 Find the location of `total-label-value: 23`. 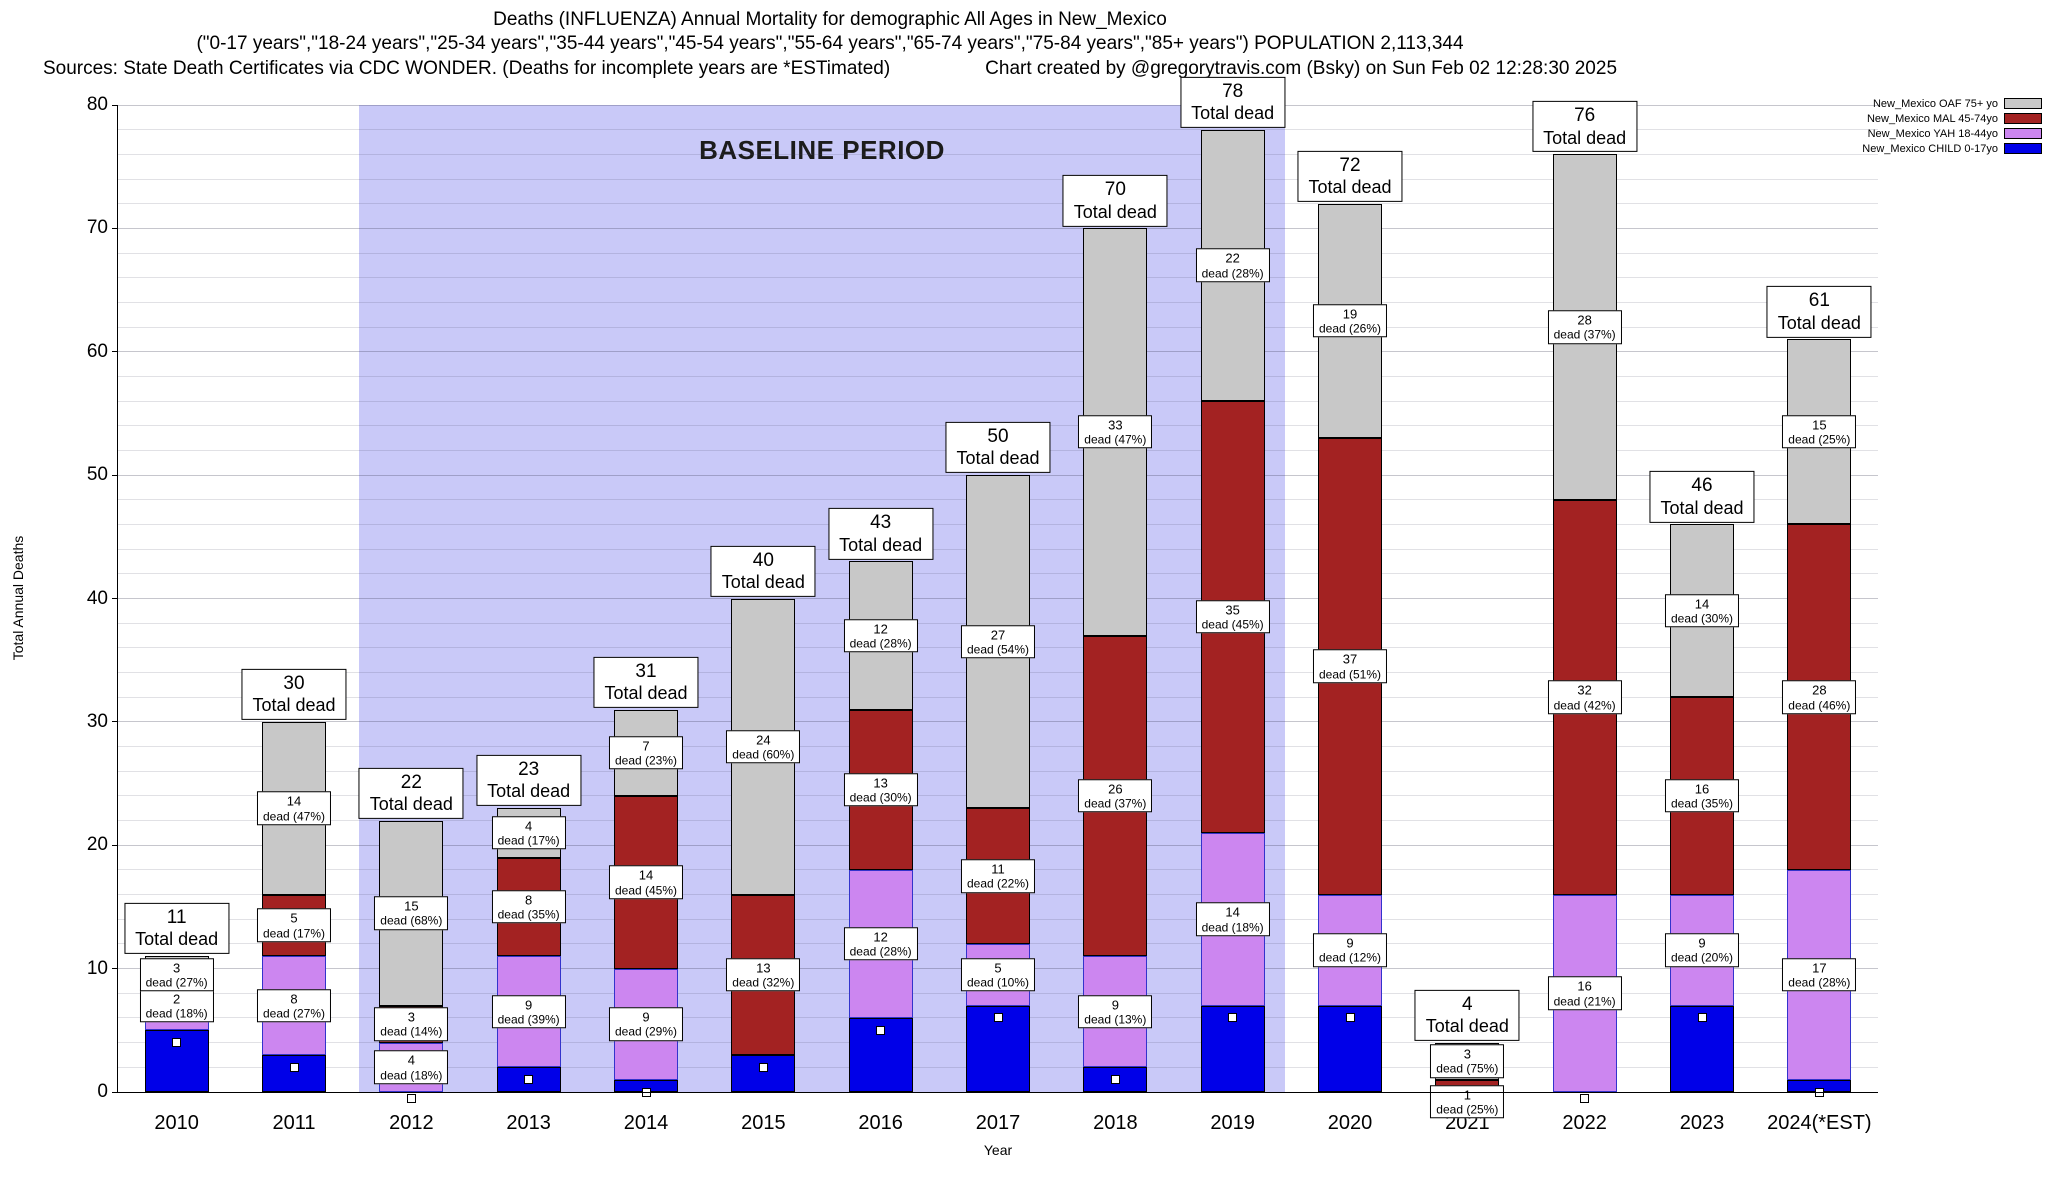

total-label-value: 23 is located at coordinates (529, 770).